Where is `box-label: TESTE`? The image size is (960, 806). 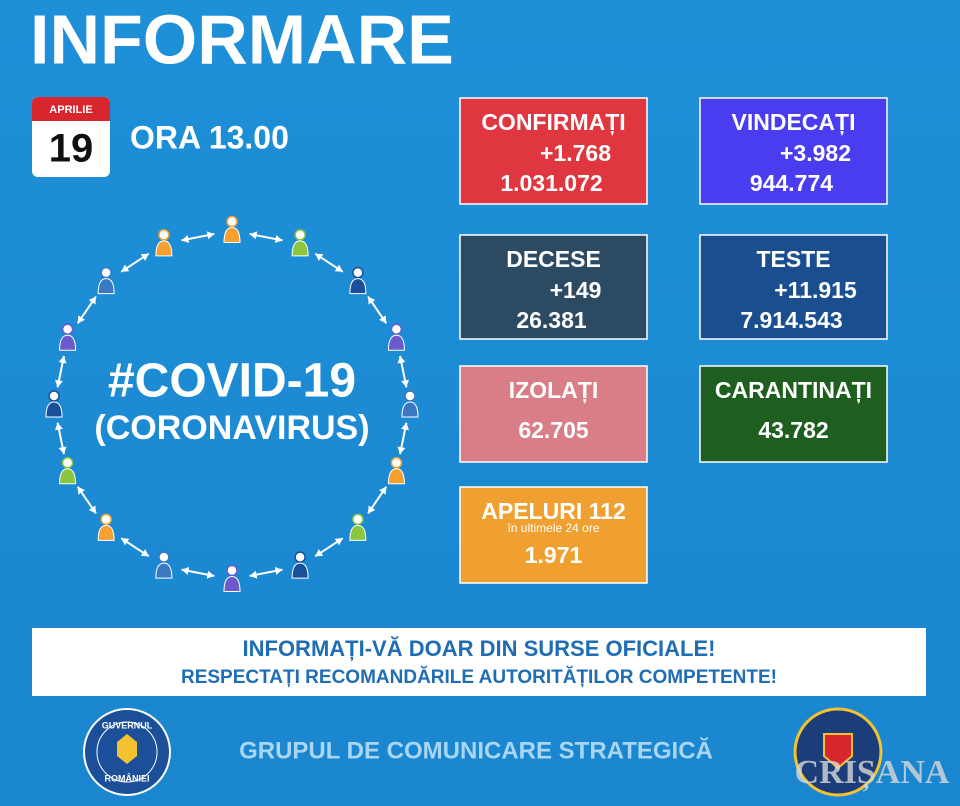 box-label: TESTE is located at coordinates (793, 259).